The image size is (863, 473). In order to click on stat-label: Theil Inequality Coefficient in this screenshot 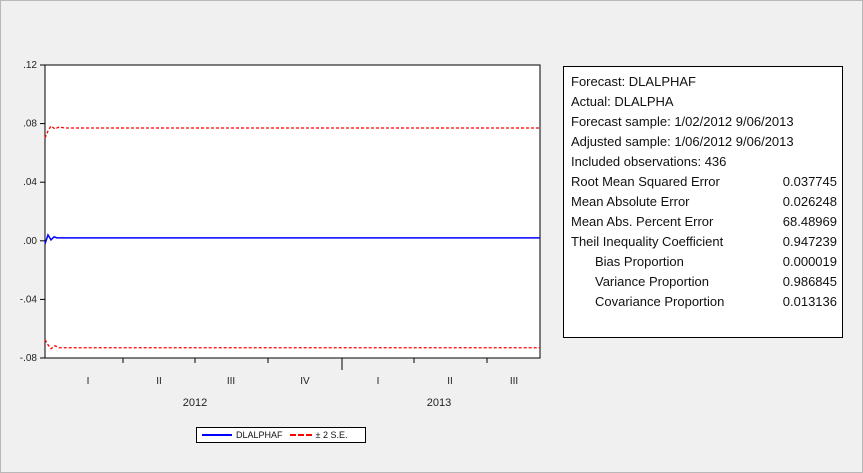, I will do `click(647, 241)`.